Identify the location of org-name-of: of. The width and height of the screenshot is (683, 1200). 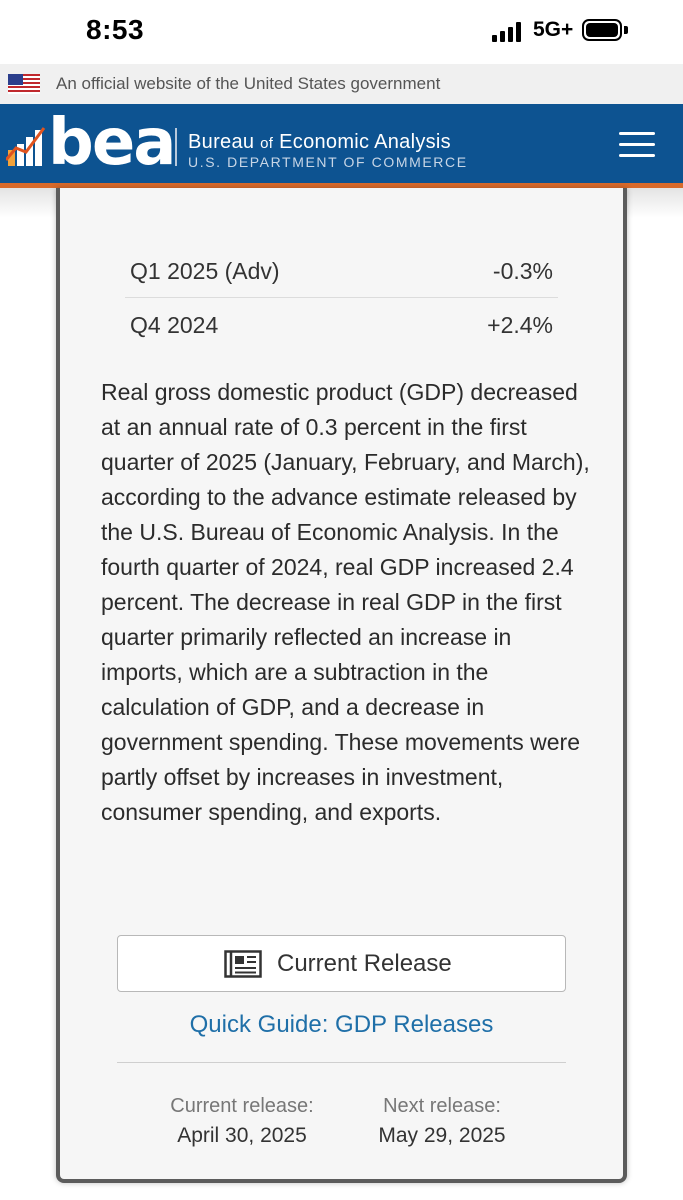
(267, 143).